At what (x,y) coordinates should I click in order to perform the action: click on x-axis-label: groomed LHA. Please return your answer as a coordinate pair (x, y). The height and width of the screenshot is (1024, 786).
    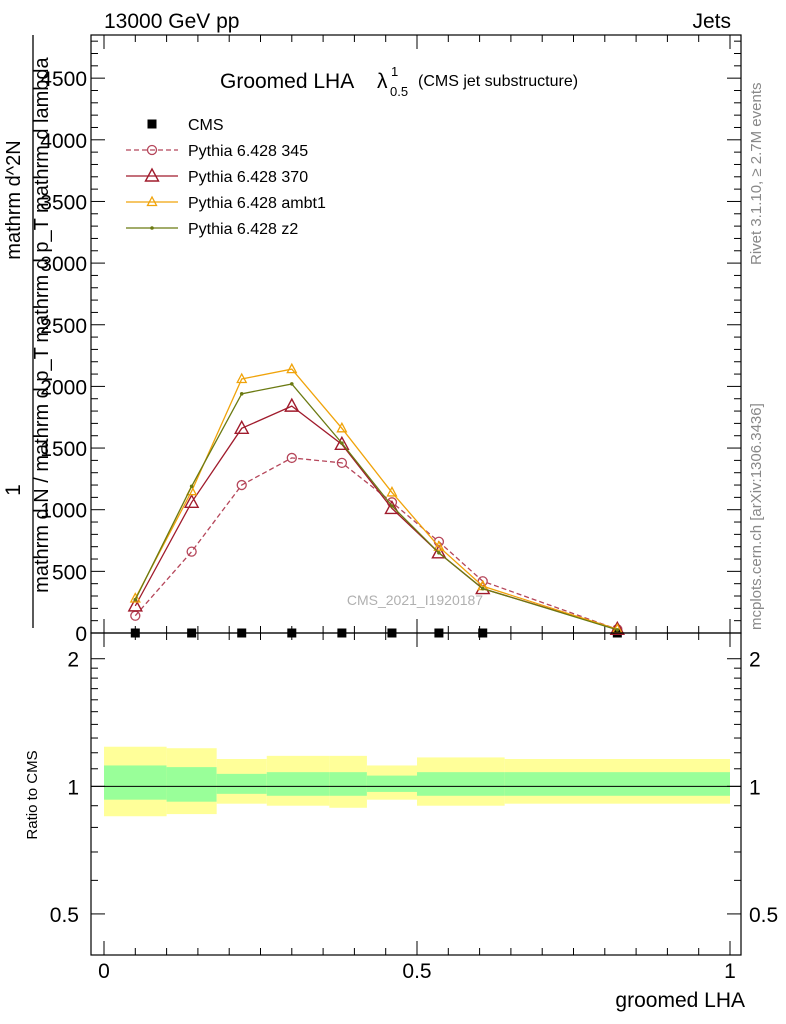
    Looking at the image, I should click on (680, 1000).